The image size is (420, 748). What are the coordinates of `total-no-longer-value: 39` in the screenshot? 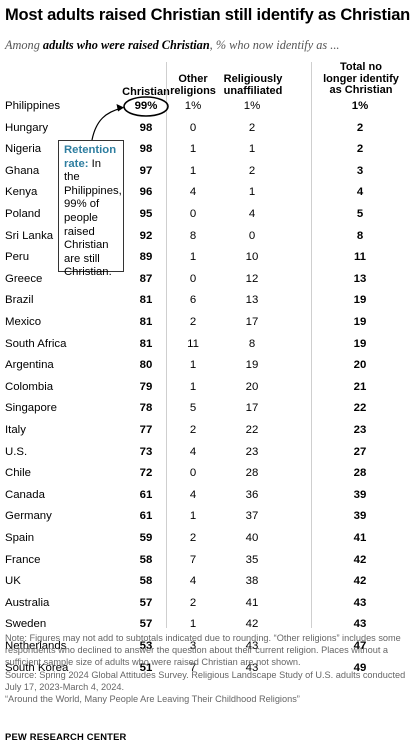 It's located at (360, 494).